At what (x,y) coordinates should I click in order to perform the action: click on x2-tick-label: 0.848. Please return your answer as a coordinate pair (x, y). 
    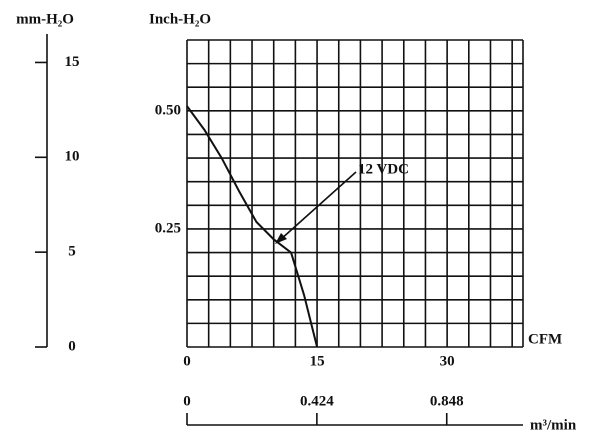
    Looking at the image, I should click on (447, 401).